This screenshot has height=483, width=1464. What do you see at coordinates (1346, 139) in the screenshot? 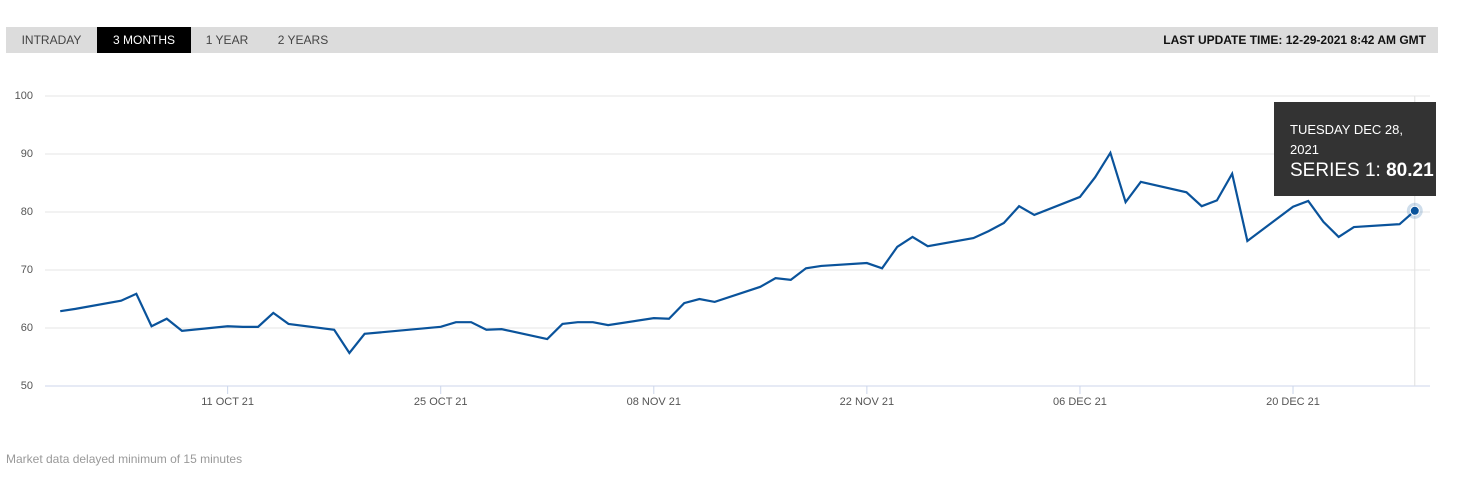
I see `tooltip-title: TUESDAY DEC 28, 2021` at bounding box center [1346, 139].